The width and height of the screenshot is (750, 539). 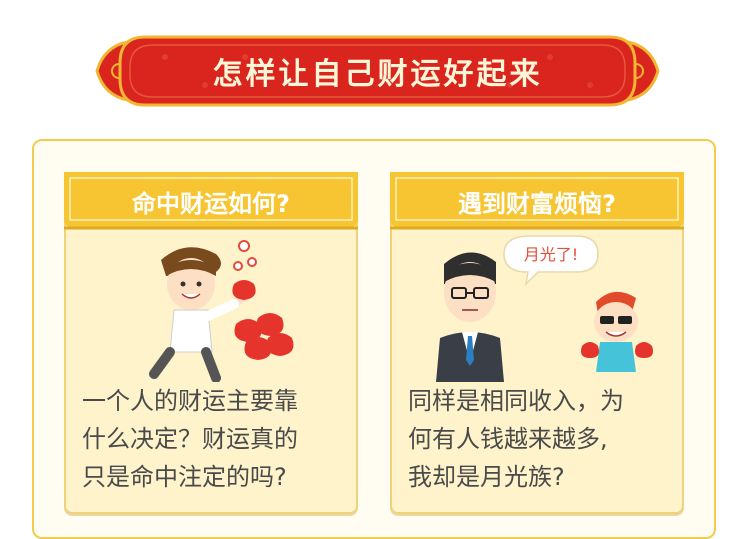 I want to click on card-title: 命中财运如何?, so click(x=211, y=203).